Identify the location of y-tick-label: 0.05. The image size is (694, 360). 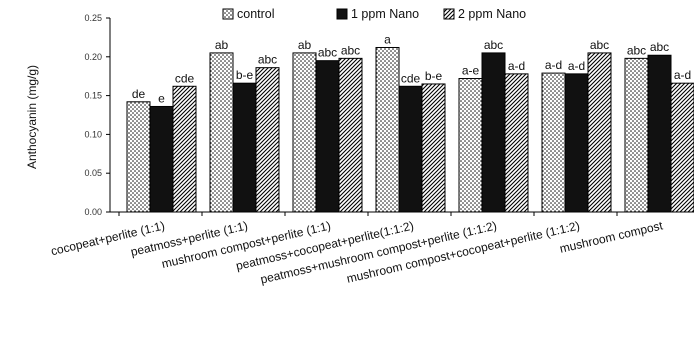
(93, 173).